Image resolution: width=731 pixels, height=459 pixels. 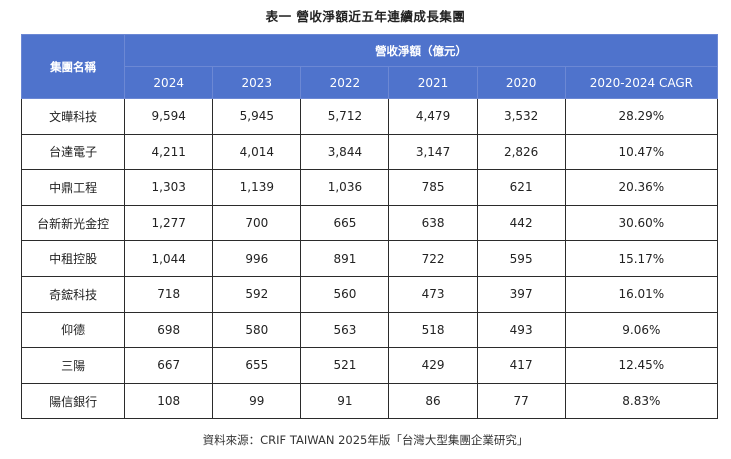 What do you see at coordinates (433, 187) in the screenshot?
I see `revenue-cell: 785` at bounding box center [433, 187].